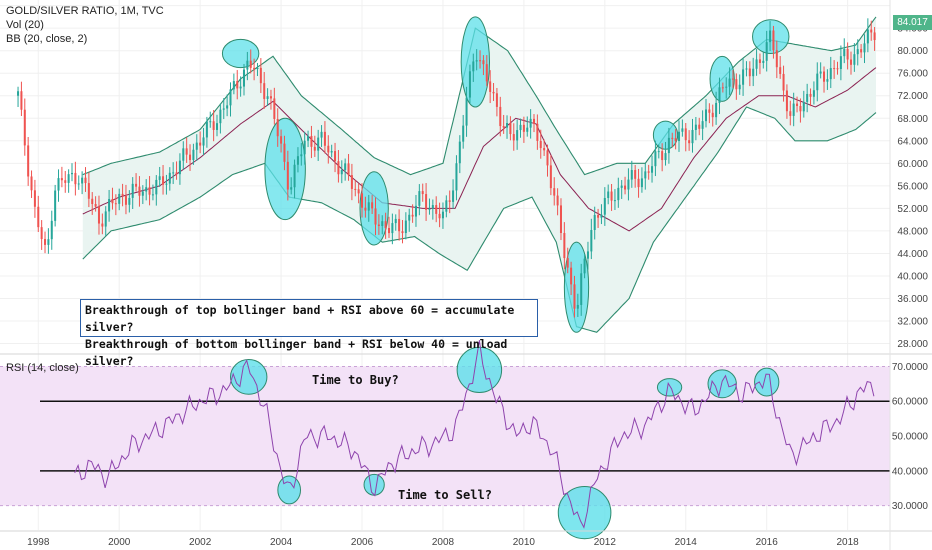  What do you see at coordinates (605, 542) in the screenshot?
I see `time-axis-tick: 2012` at bounding box center [605, 542].